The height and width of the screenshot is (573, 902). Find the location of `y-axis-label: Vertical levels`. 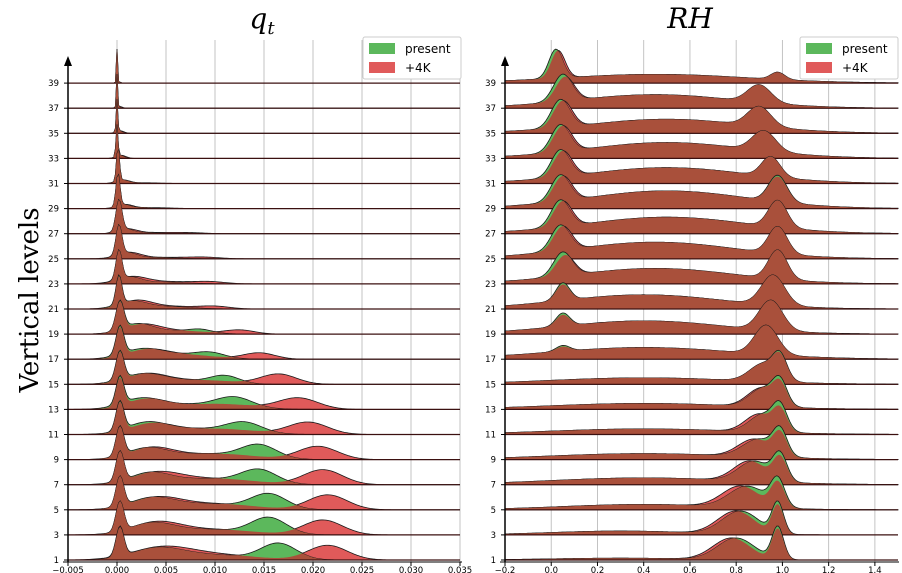

y-axis-label: Vertical levels is located at coordinates (30, 300).